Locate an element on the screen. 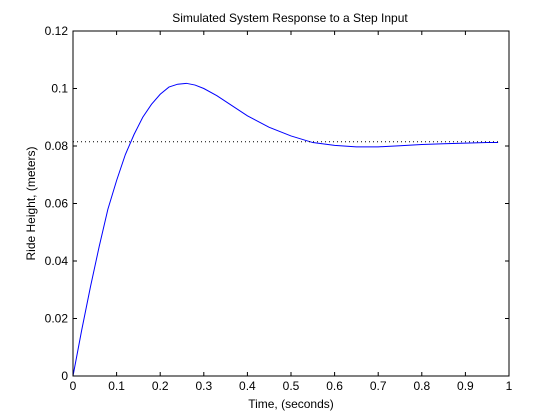  y-tick-label: 0.02 is located at coordinates (57, 319).